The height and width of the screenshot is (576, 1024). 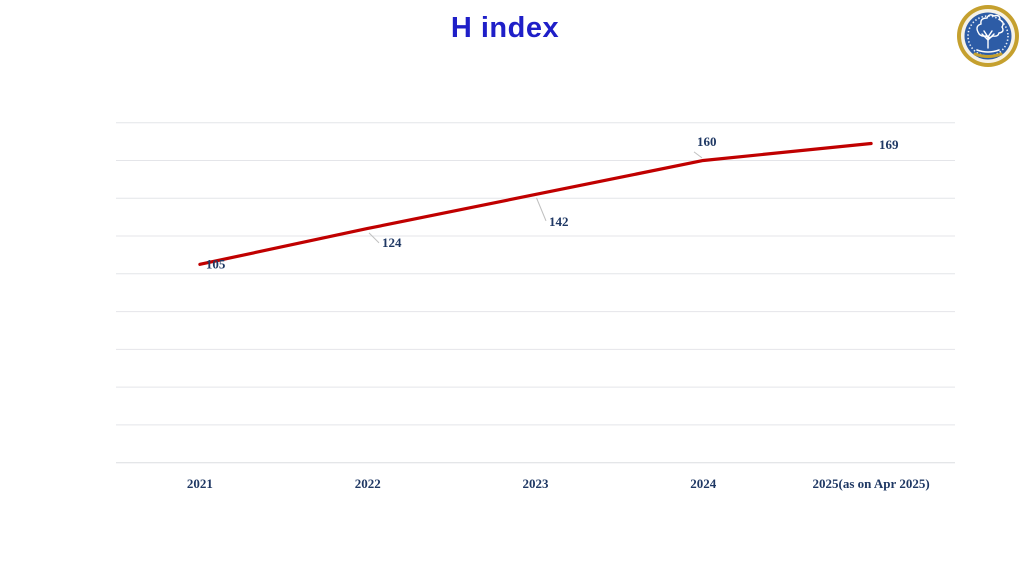 What do you see at coordinates (200, 483) in the screenshot?
I see `x-axis-label: 2021` at bounding box center [200, 483].